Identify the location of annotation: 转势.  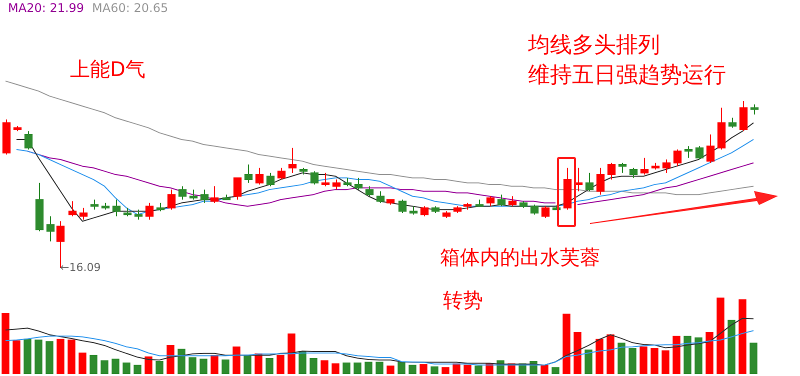
(463, 300).